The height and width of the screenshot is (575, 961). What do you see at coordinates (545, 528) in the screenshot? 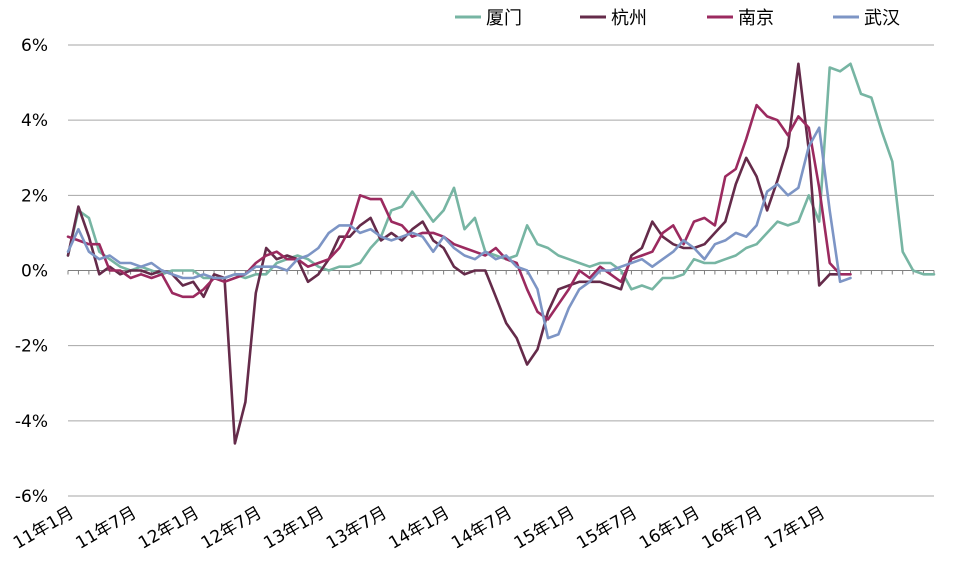
I see `x-tick-label: 15年1月` at bounding box center [545, 528].